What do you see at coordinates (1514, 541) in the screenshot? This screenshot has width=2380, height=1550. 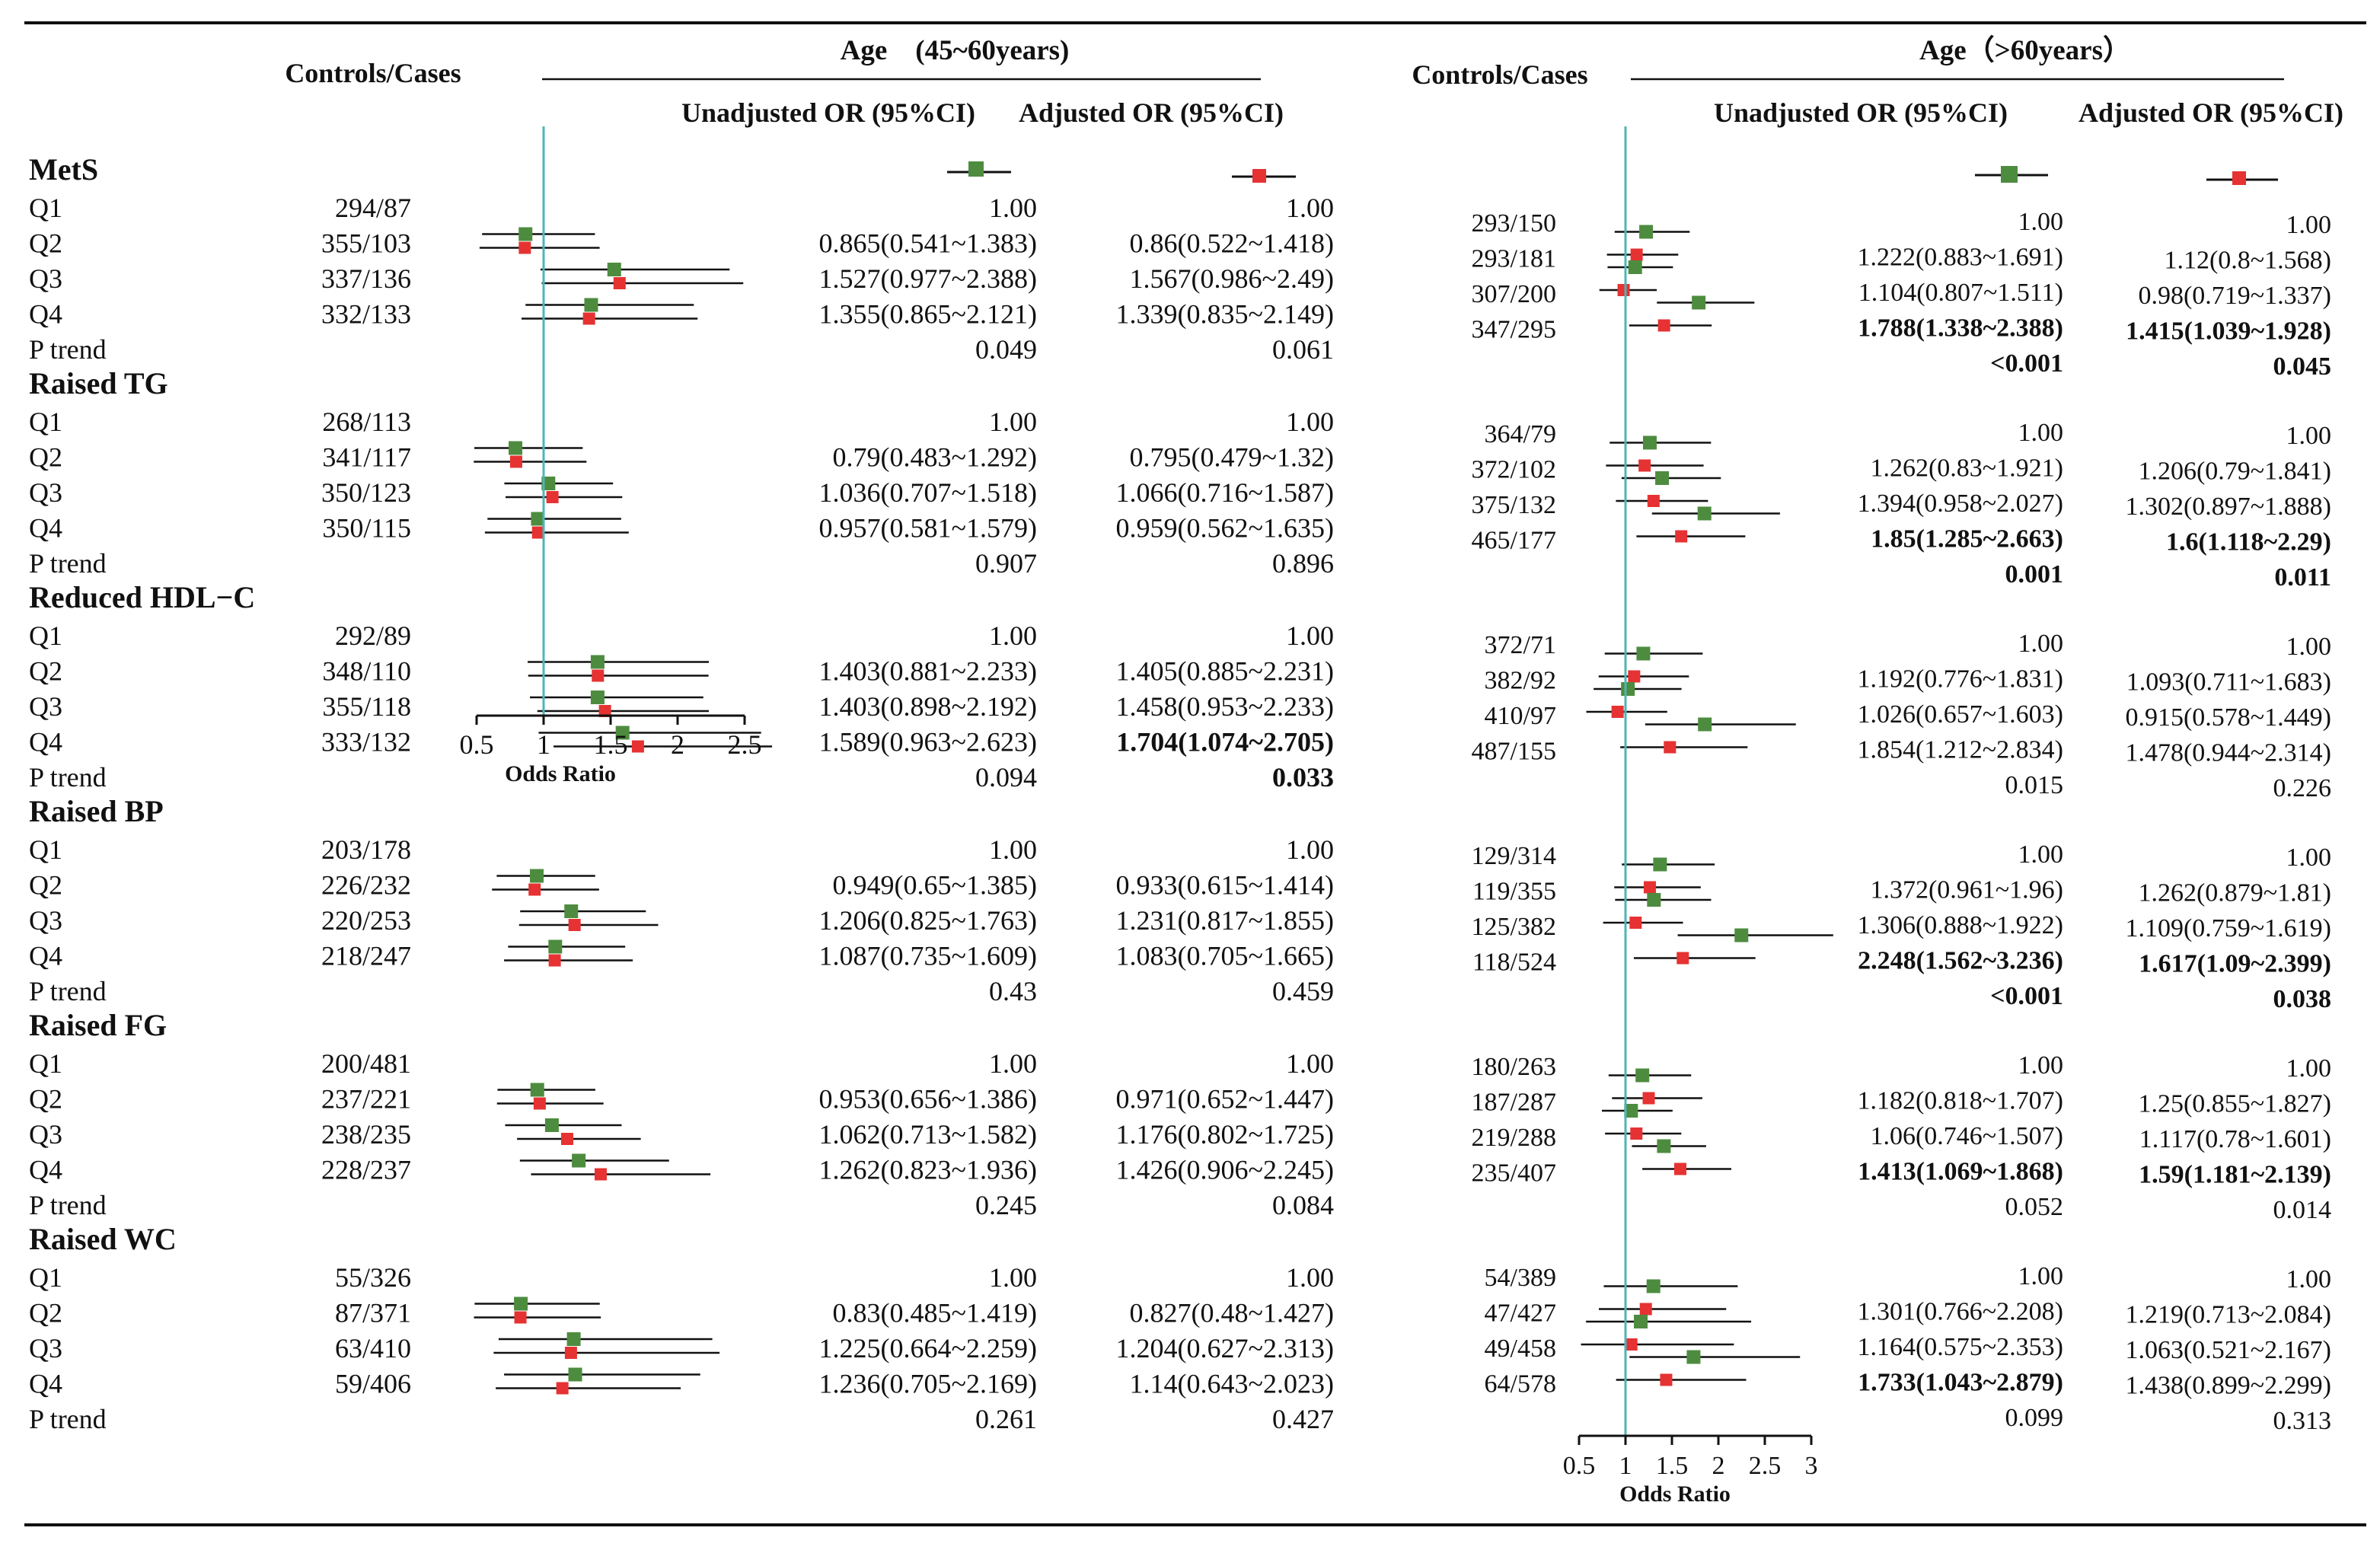 I see `right-controls-cases: 465/177` at bounding box center [1514, 541].